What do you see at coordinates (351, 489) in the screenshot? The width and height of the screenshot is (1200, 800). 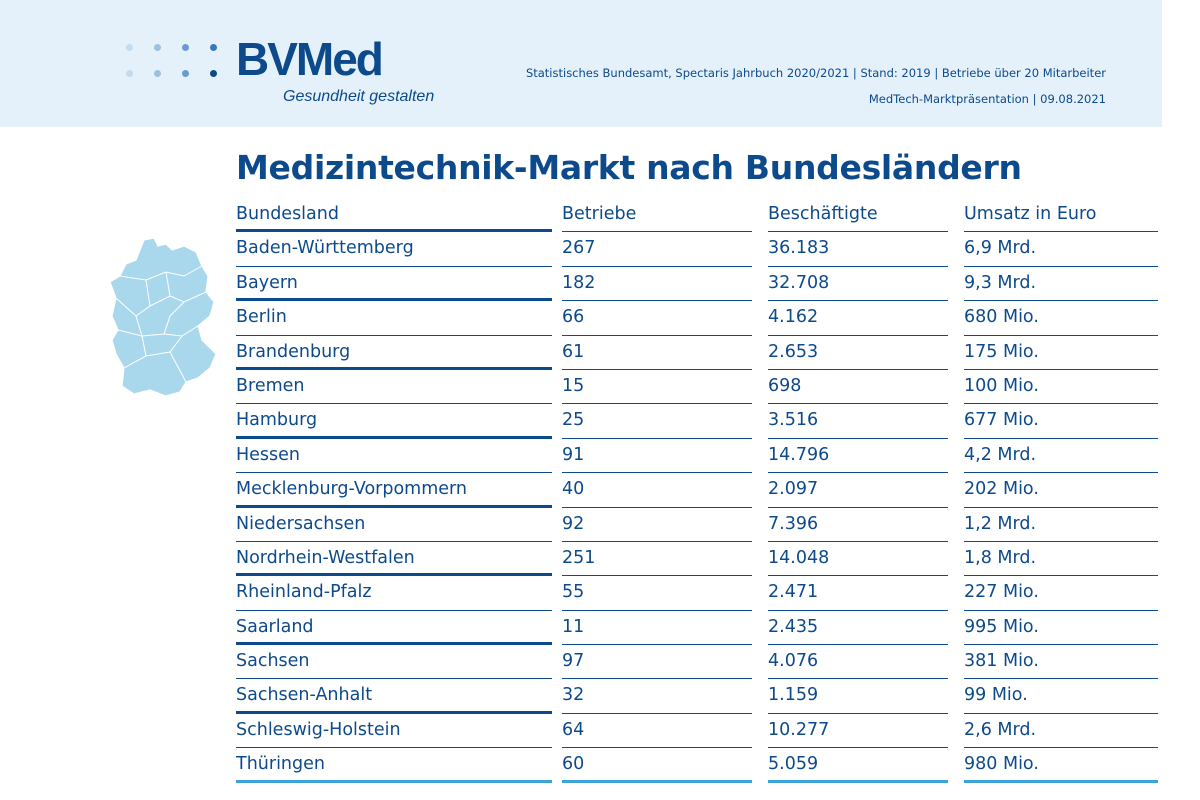 I see `cell-bundesland: Mecklenburg-Vorpommern` at bounding box center [351, 489].